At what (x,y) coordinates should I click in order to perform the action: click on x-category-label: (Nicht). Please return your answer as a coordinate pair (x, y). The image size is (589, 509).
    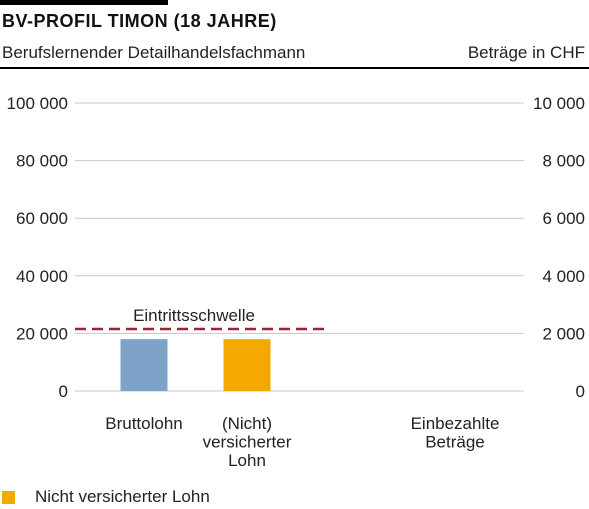
    Looking at the image, I should click on (247, 423).